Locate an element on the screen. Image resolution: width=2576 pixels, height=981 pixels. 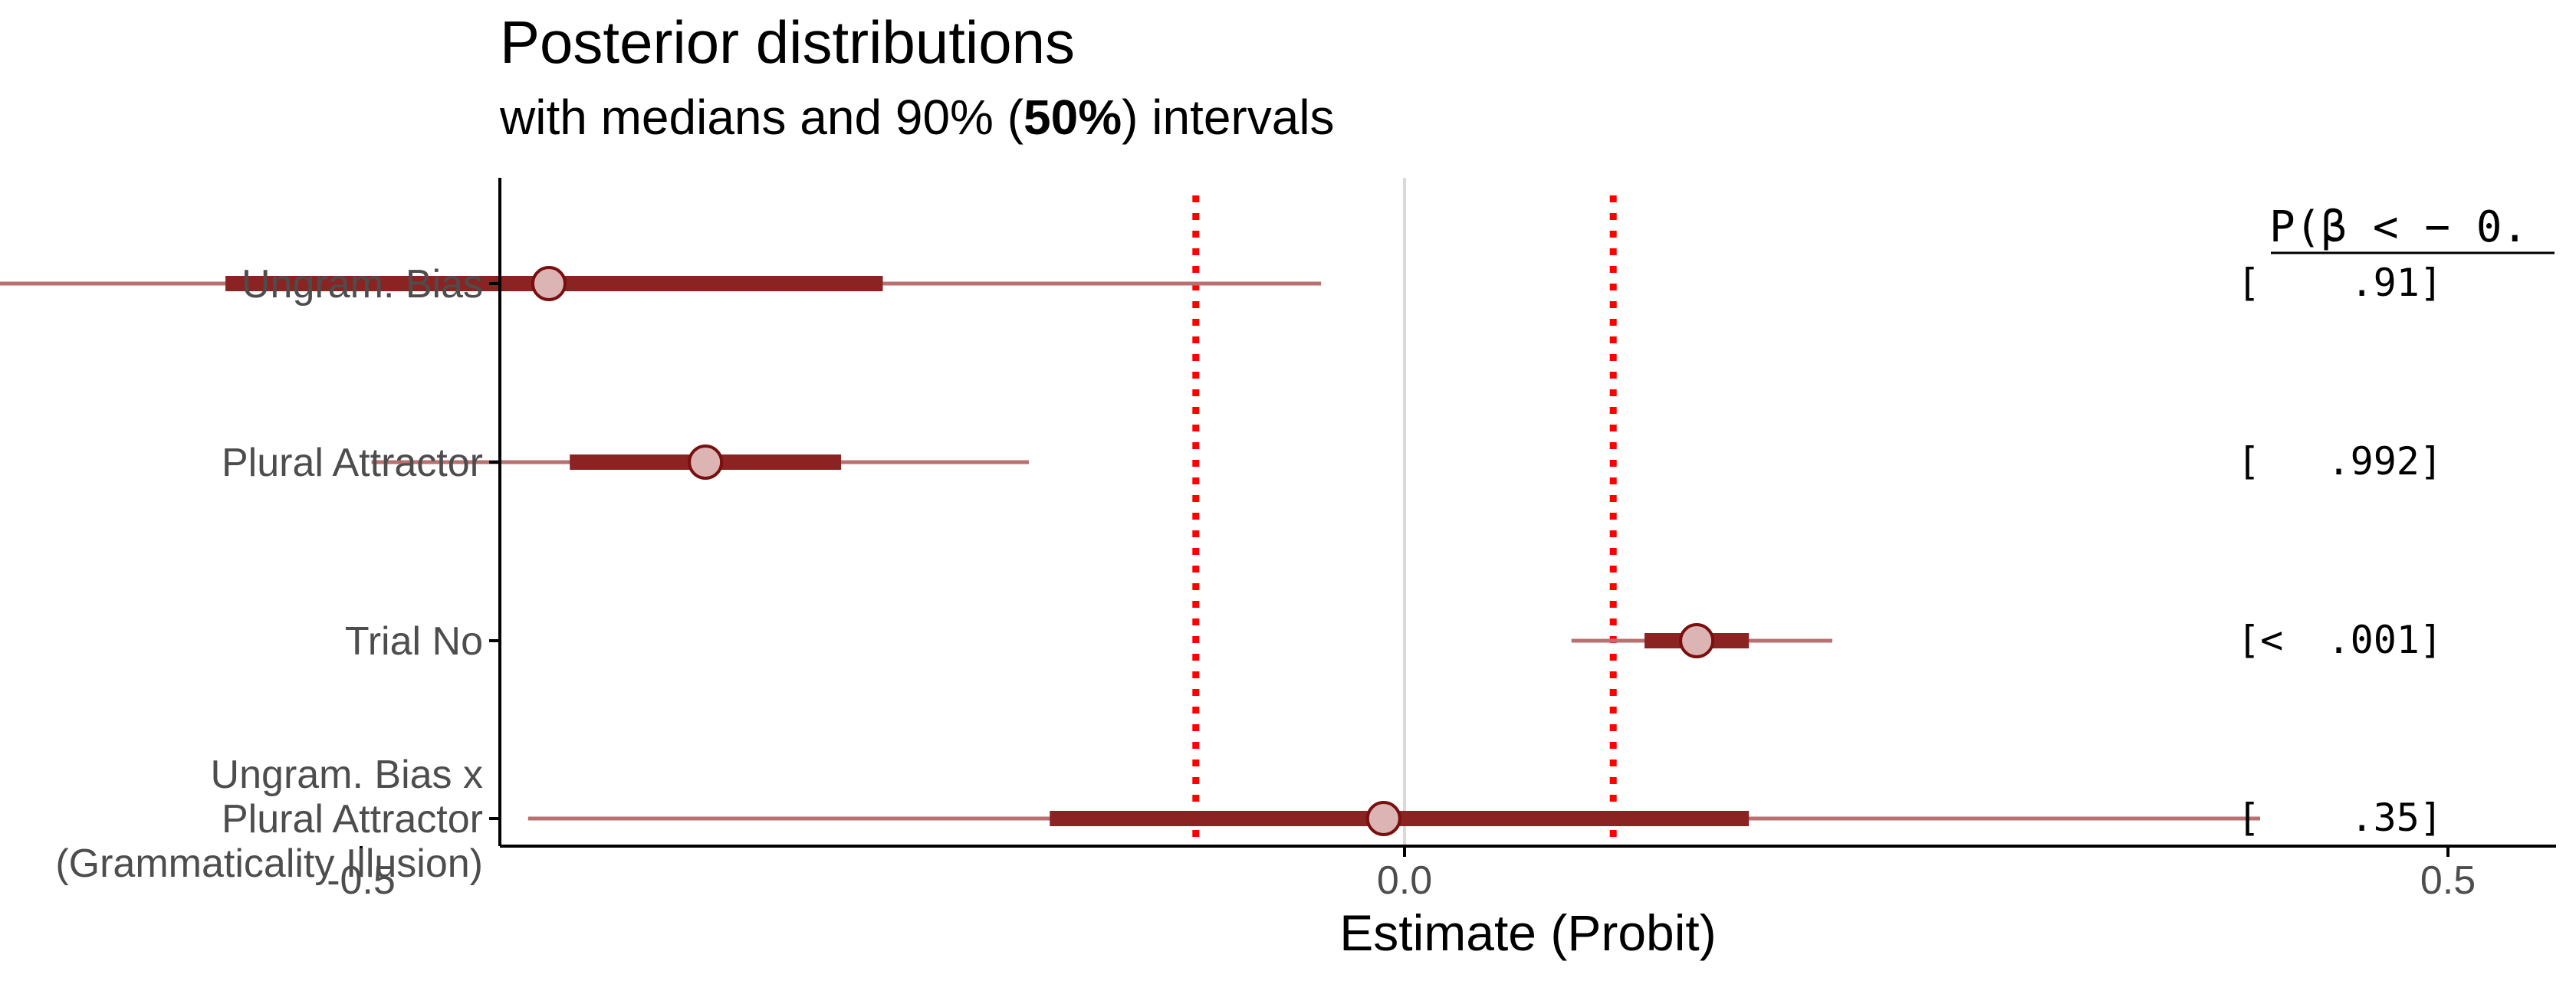
chart-subtitle: with medians and 90% (50%) intervals is located at coordinates (917, 117).